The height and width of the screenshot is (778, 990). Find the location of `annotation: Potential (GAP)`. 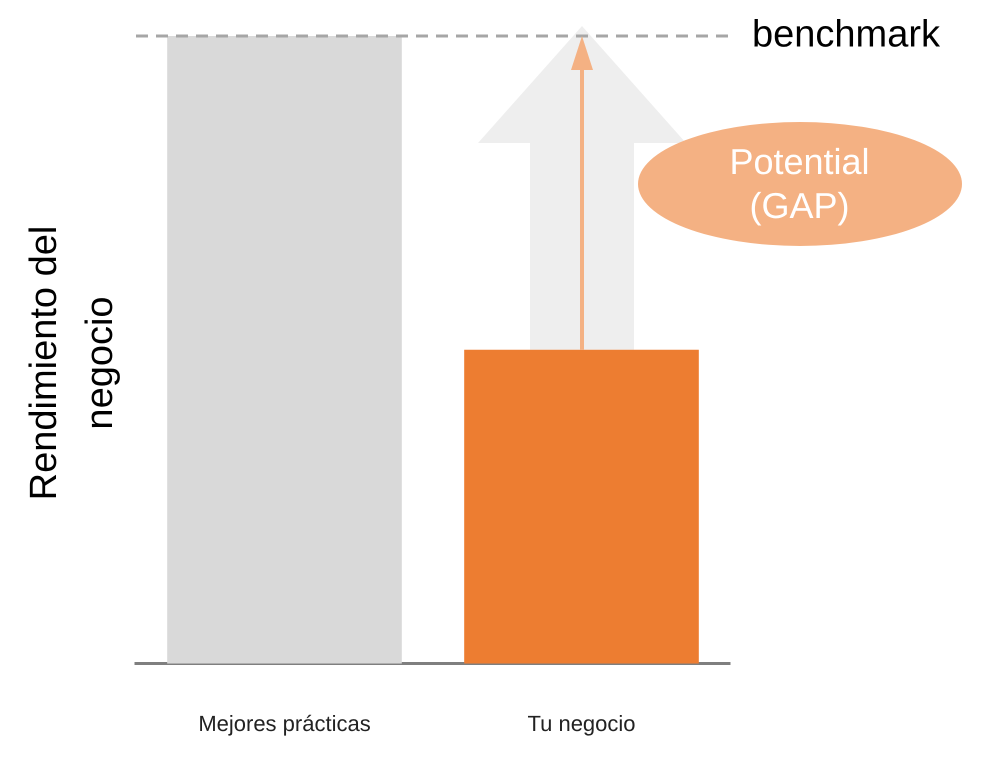

annotation: Potential (GAP) is located at coordinates (799, 184).